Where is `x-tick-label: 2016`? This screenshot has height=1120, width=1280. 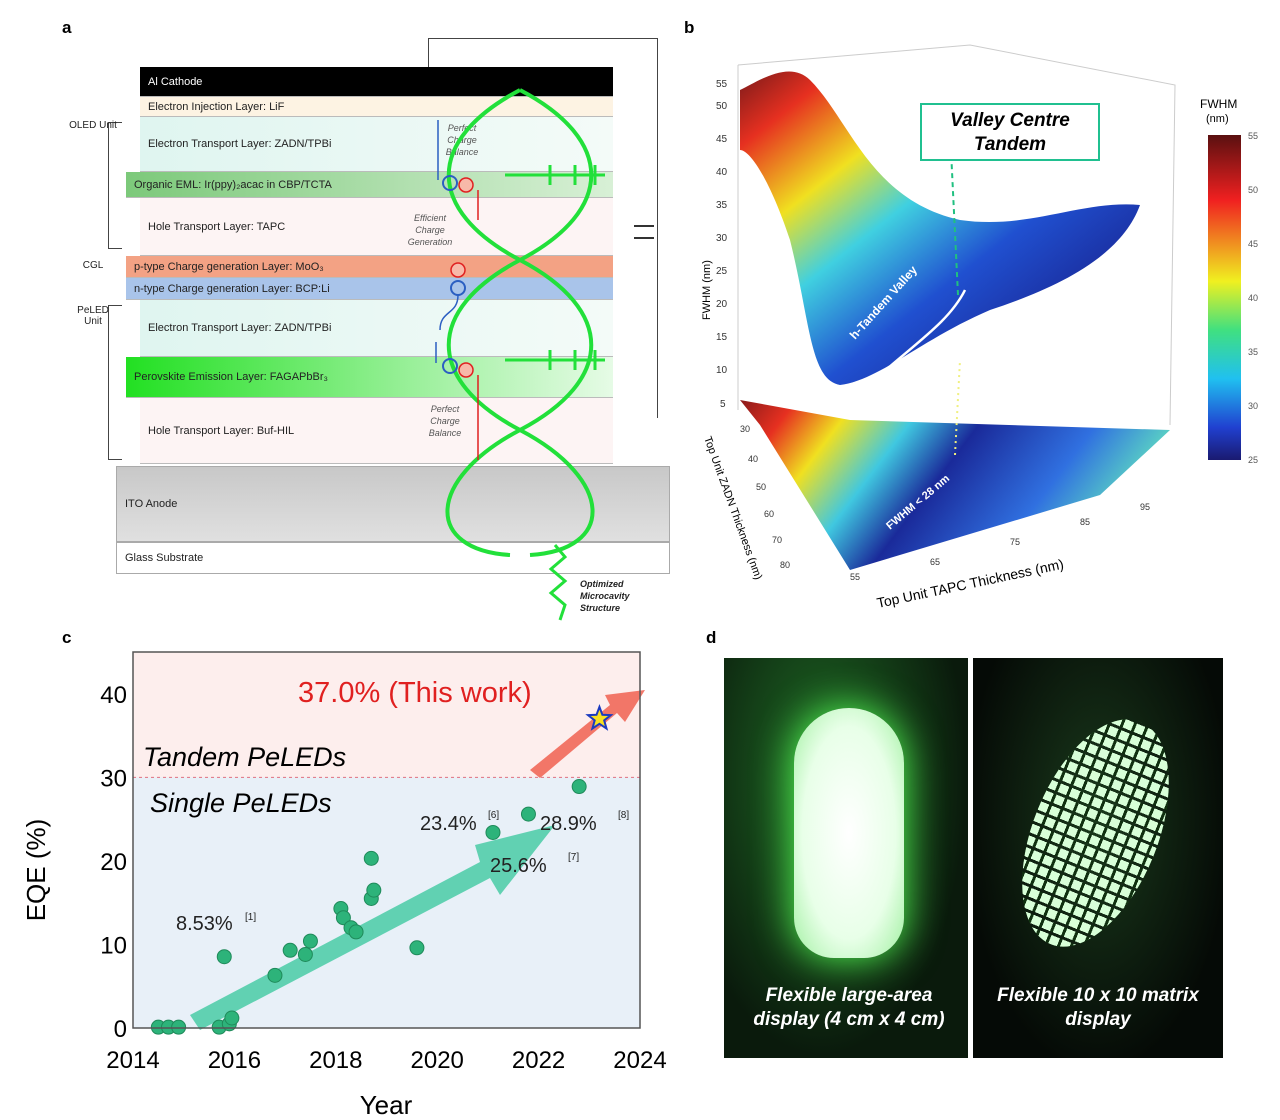
x-tick-label: 2016 is located at coordinates (234, 1060).